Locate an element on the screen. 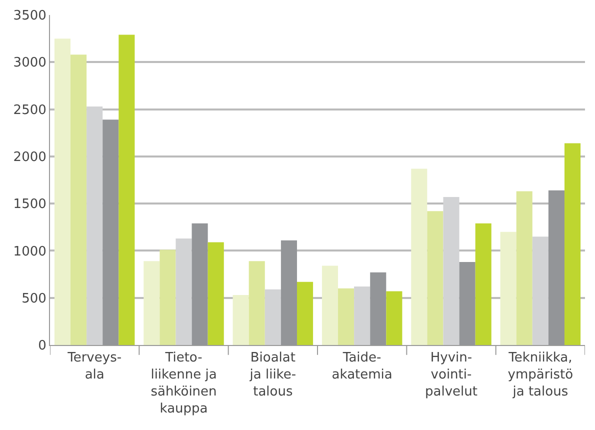 The image size is (595, 430). y-tick-label: 1500 is located at coordinates (29, 204).